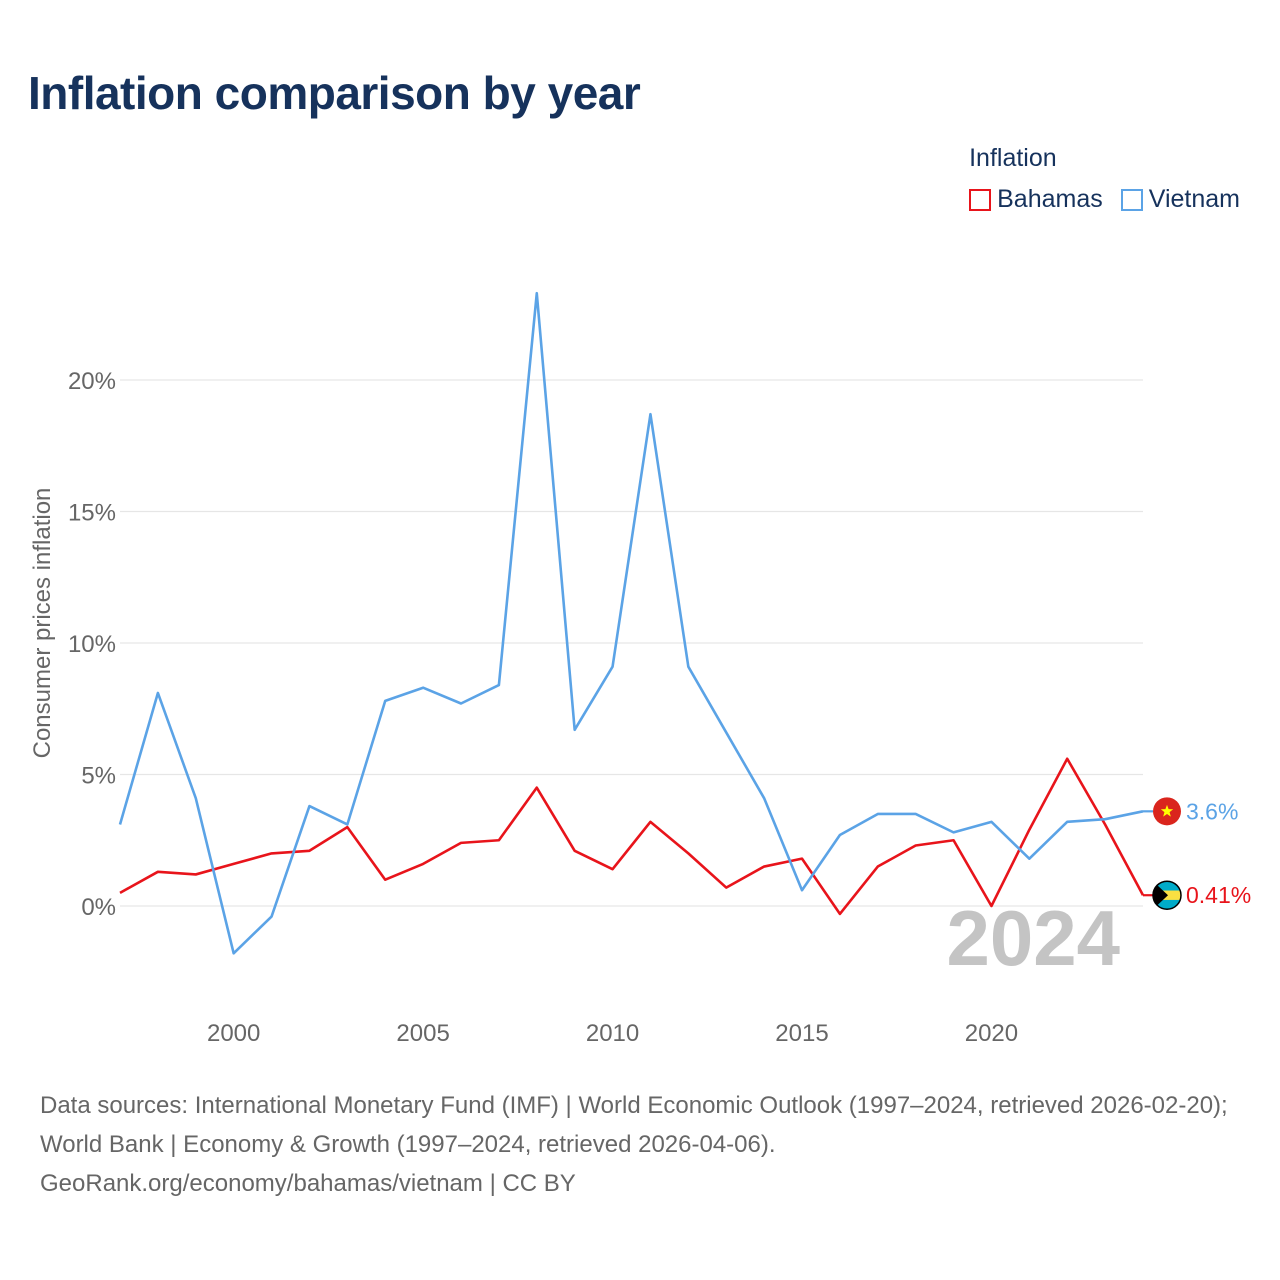 This screenshot has width=1280, height=1280. I want to click on series-line-bahamas, so click(632, 836).